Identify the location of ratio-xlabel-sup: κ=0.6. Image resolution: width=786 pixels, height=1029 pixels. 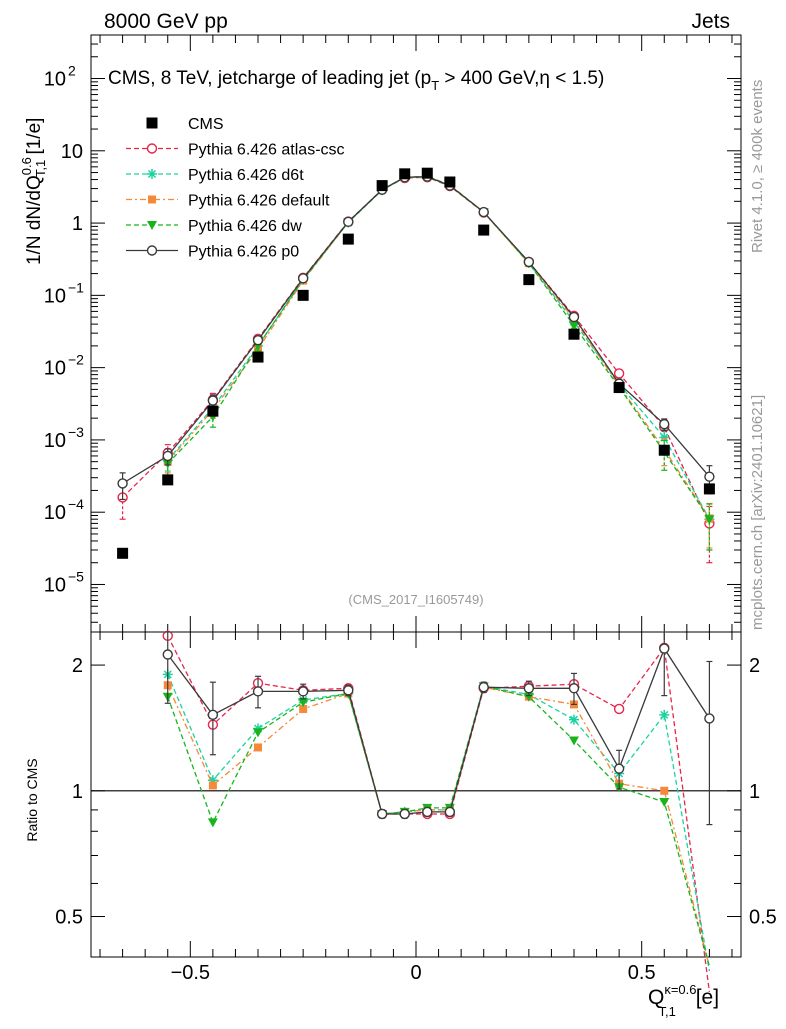
(680, 989).